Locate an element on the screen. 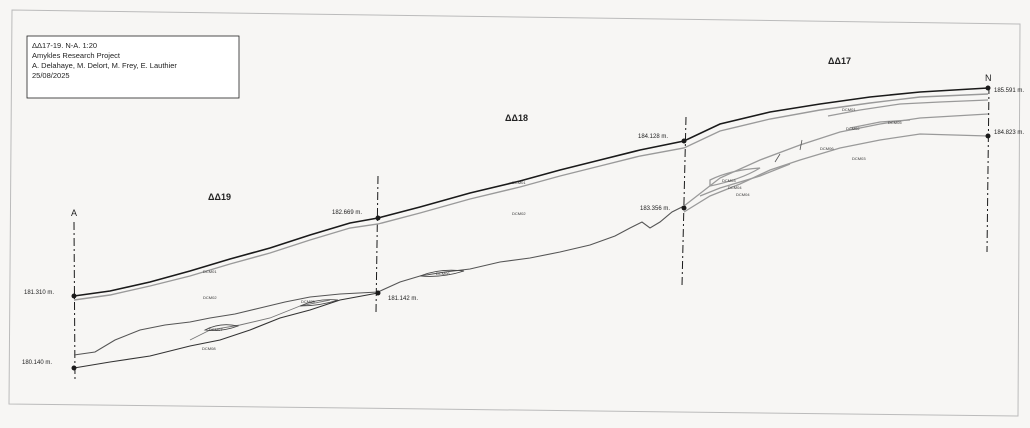 This screenshot has width=1030, height=428. title-line-4: 25/08/2025 is located at coordinates (51, 75).